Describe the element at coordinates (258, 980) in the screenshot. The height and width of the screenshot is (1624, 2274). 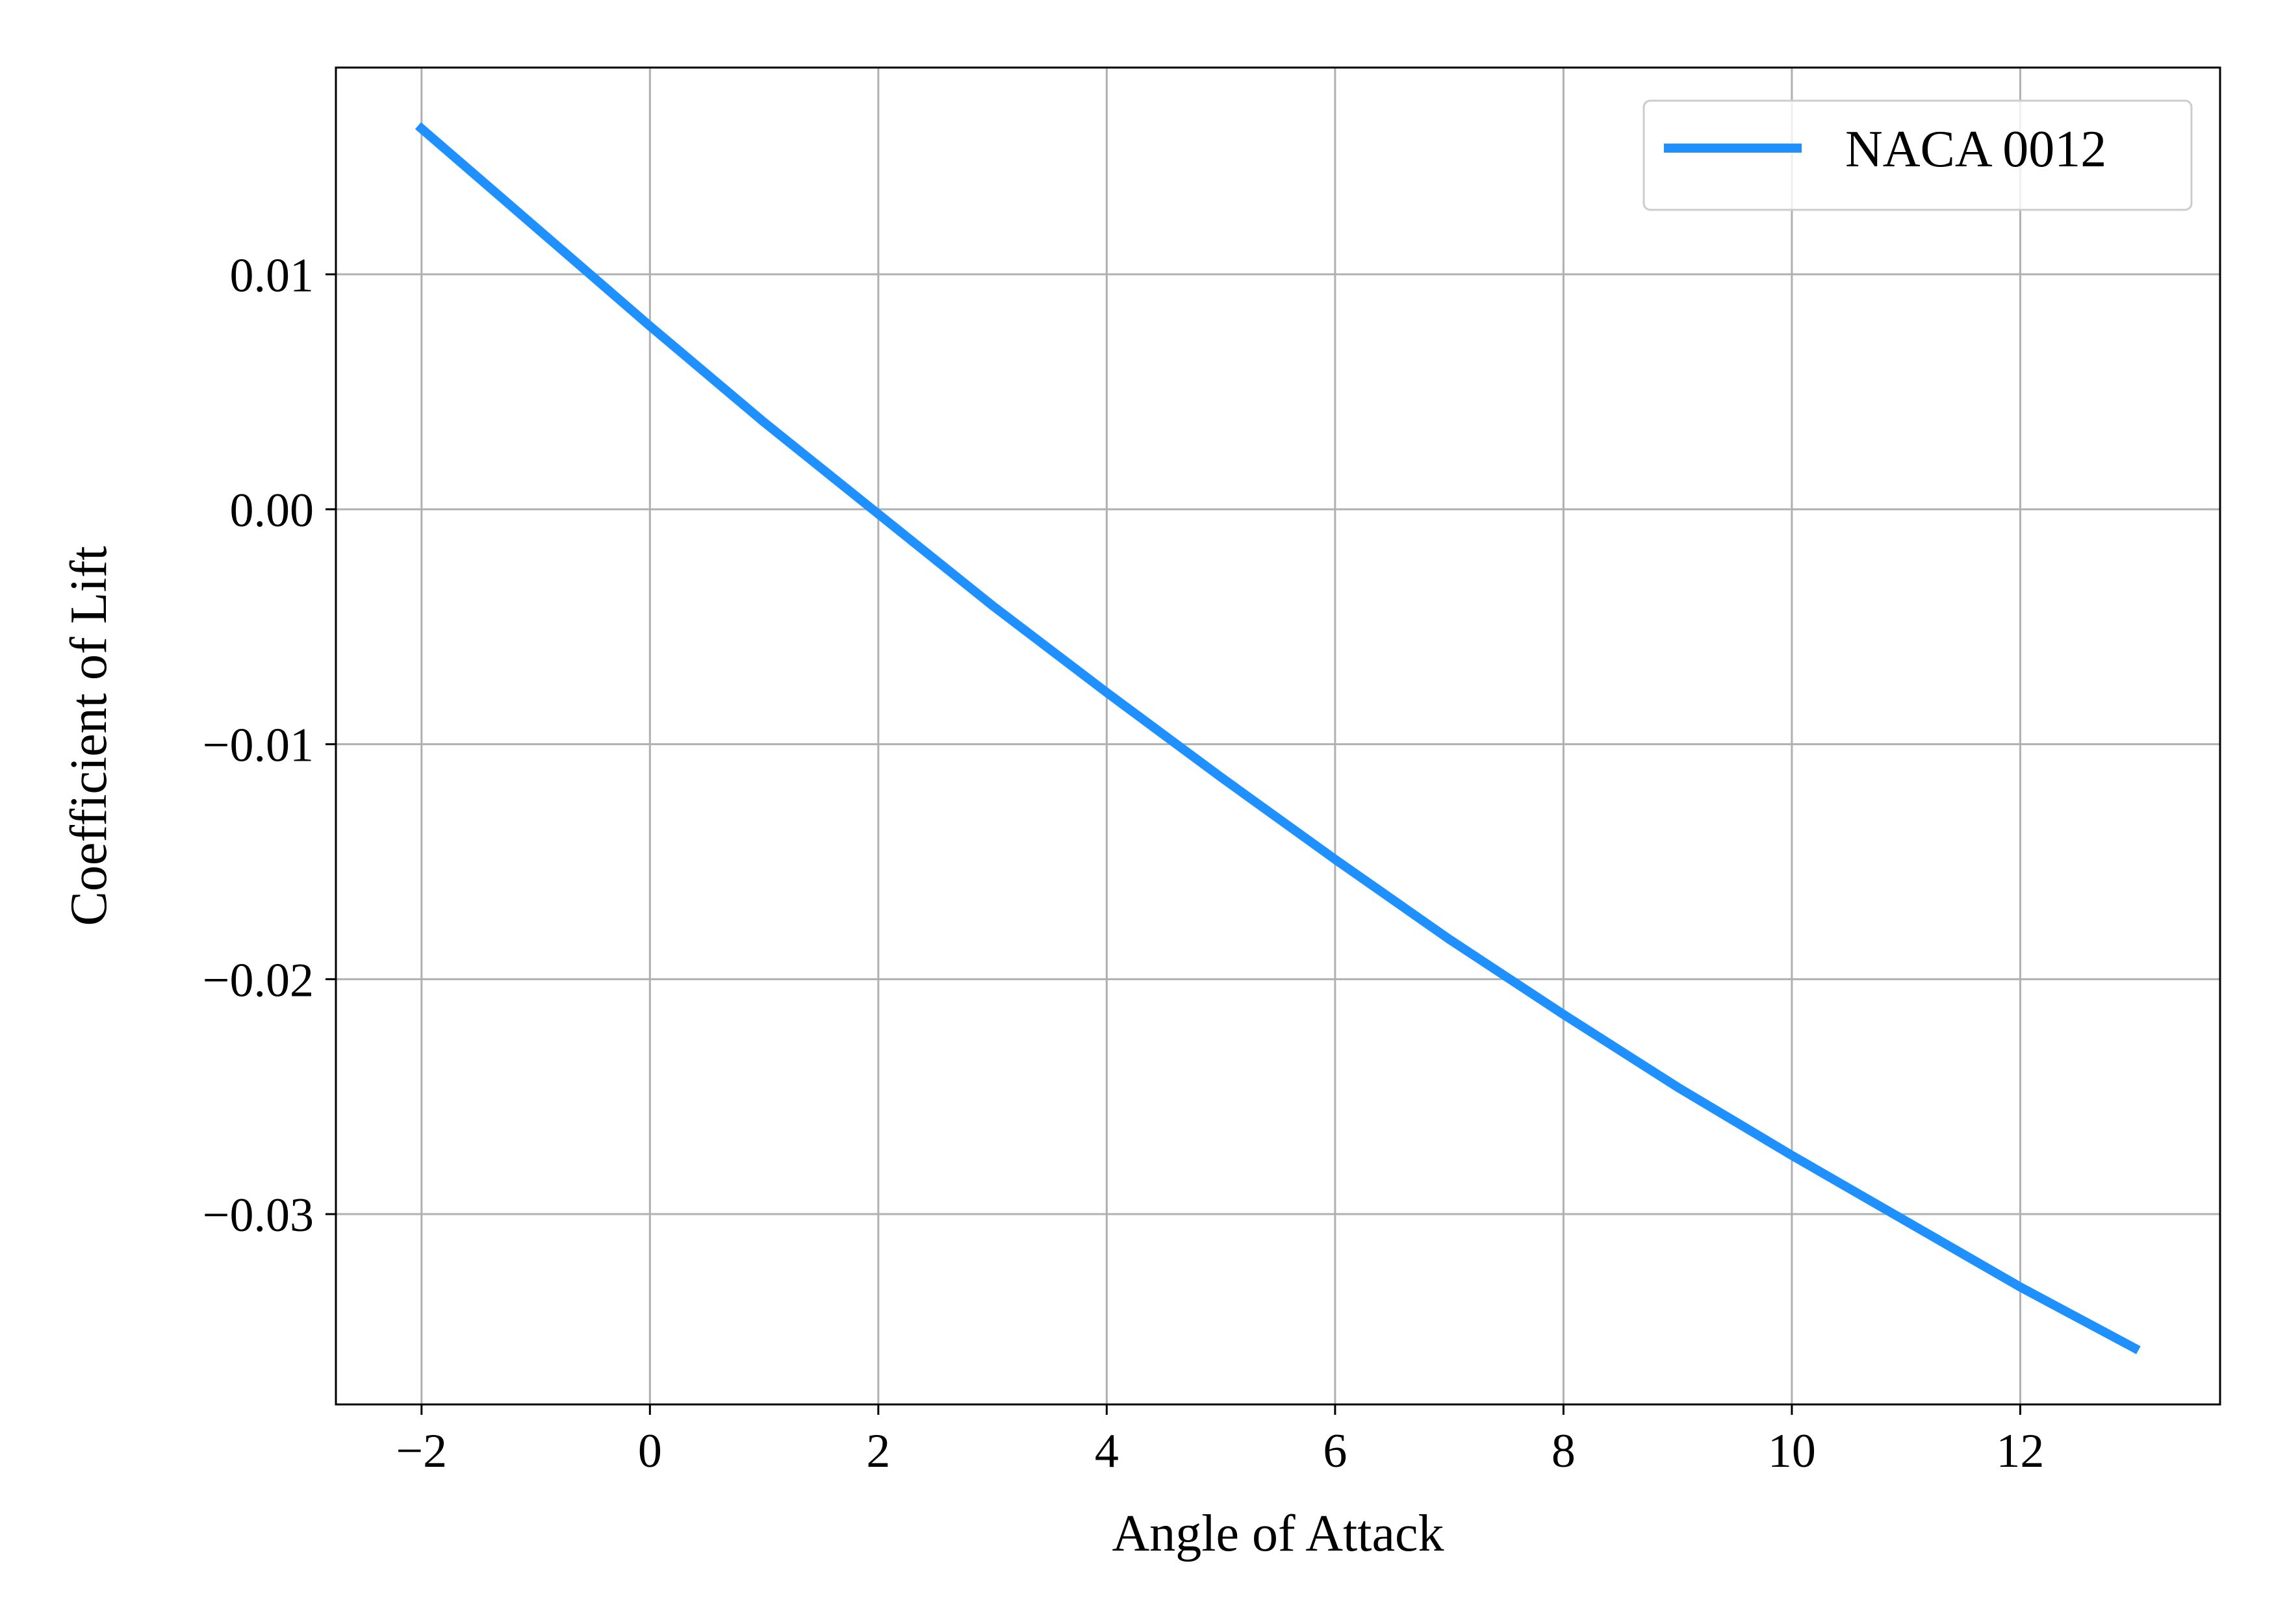
I see `y-tick-label: −0.02` at that location.